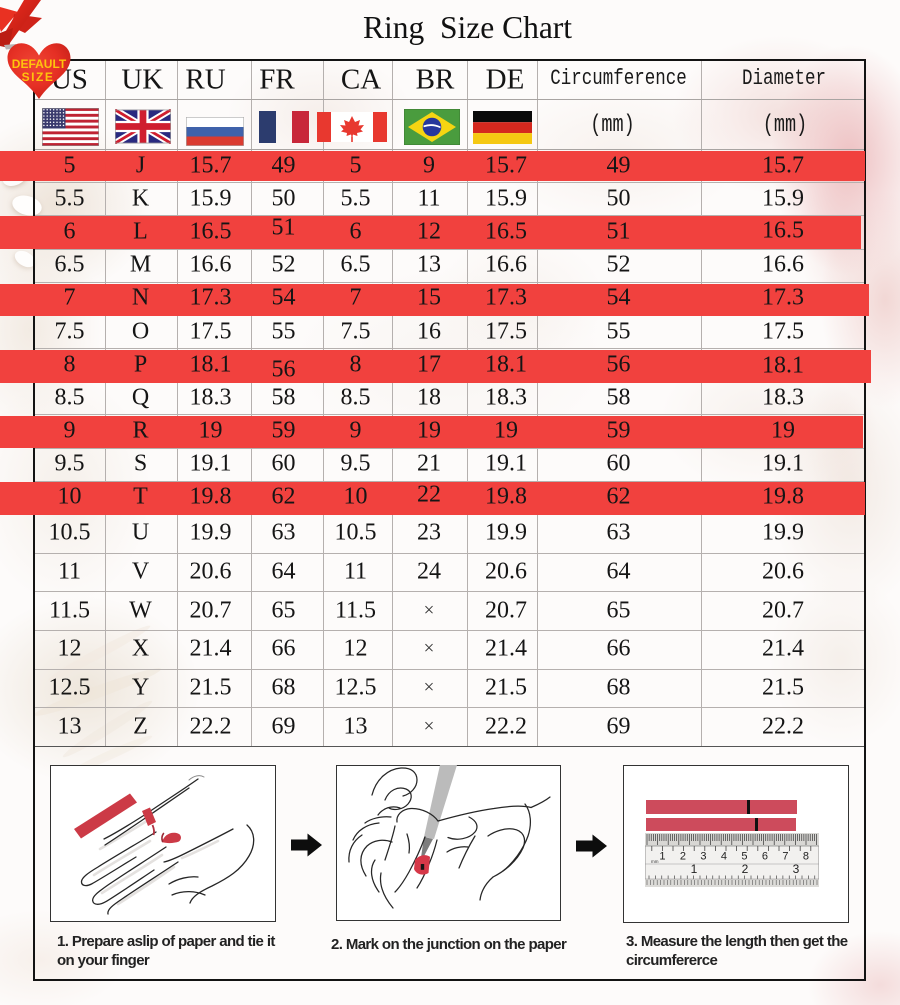 The image size is (900, 1005). What do you see at coordinates (806, 857) in the screenshot?
I see `svg-text: 8` at bounding box center [806, 857].